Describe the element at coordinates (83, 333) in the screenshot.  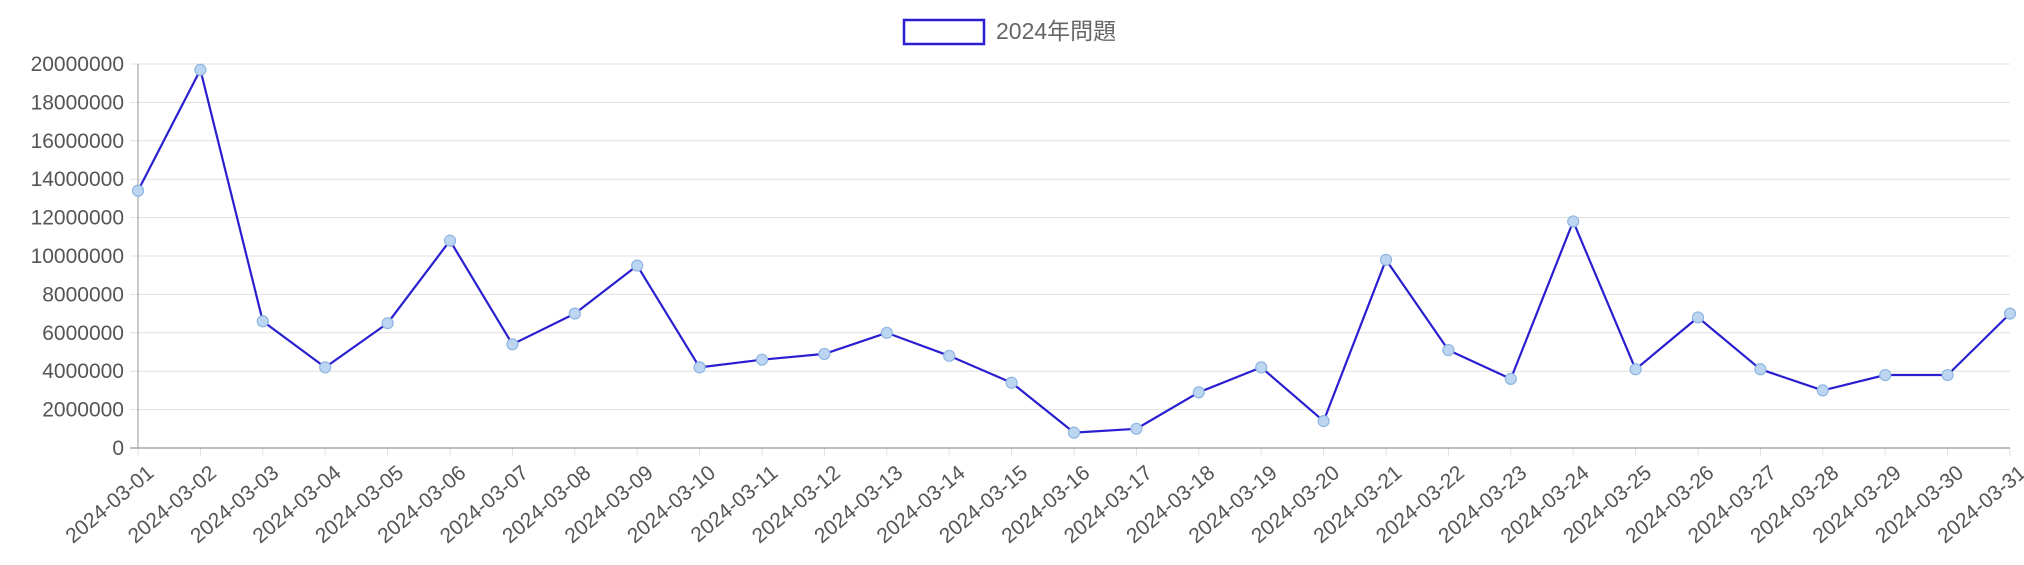
I see `y-tick-label: 6000000` at that location.